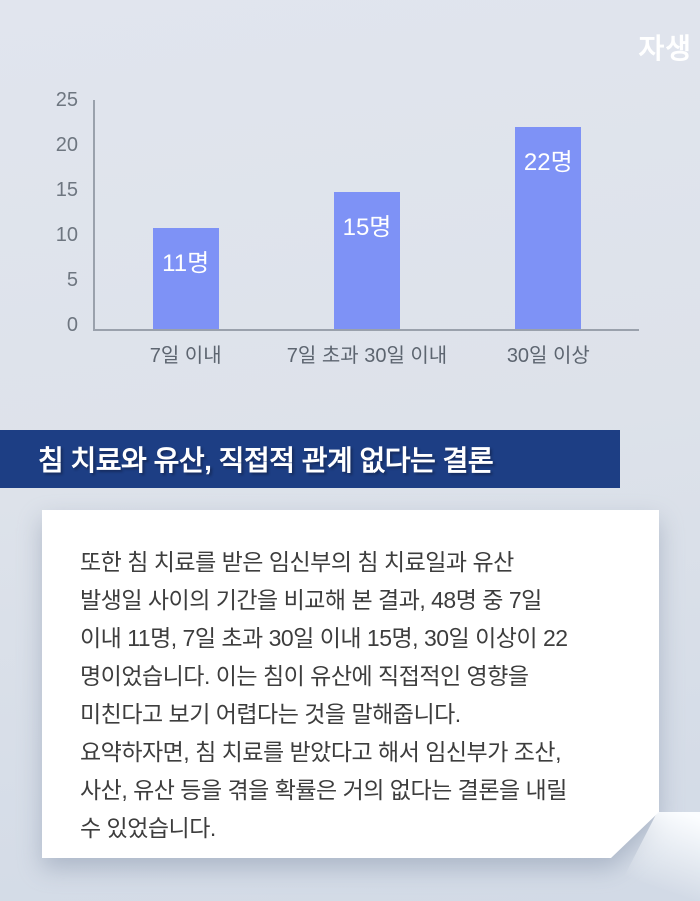 The image size is (700, 901). I want to click on headline-band: 침 치료와 유산, 직접적 관계 없다는 결론, so click(310, 459).